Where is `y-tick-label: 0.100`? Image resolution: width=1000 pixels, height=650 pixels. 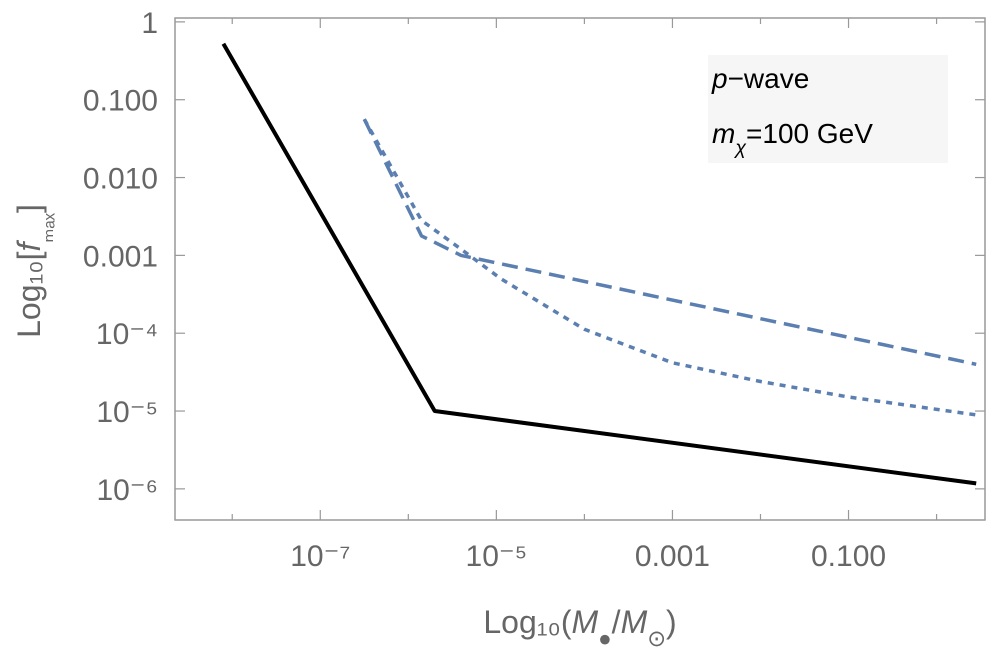
y-tick-label: 0.100 is located at coordinates (120, 101).